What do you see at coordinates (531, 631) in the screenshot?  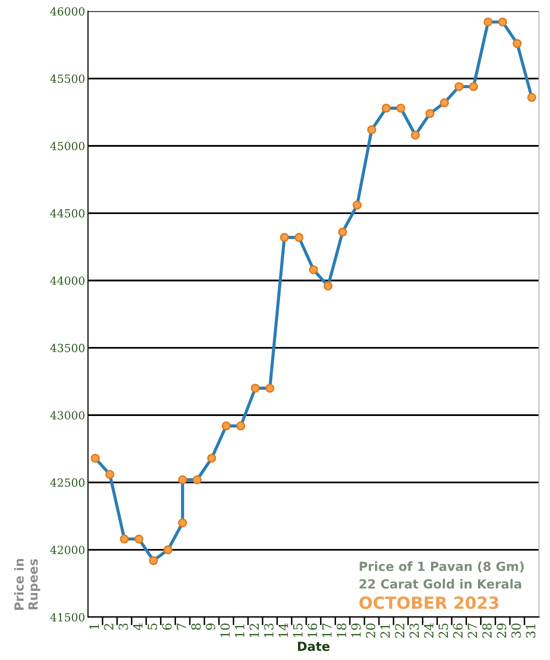 I see `x-tick-label: 31` at bounding box center [531, 631].